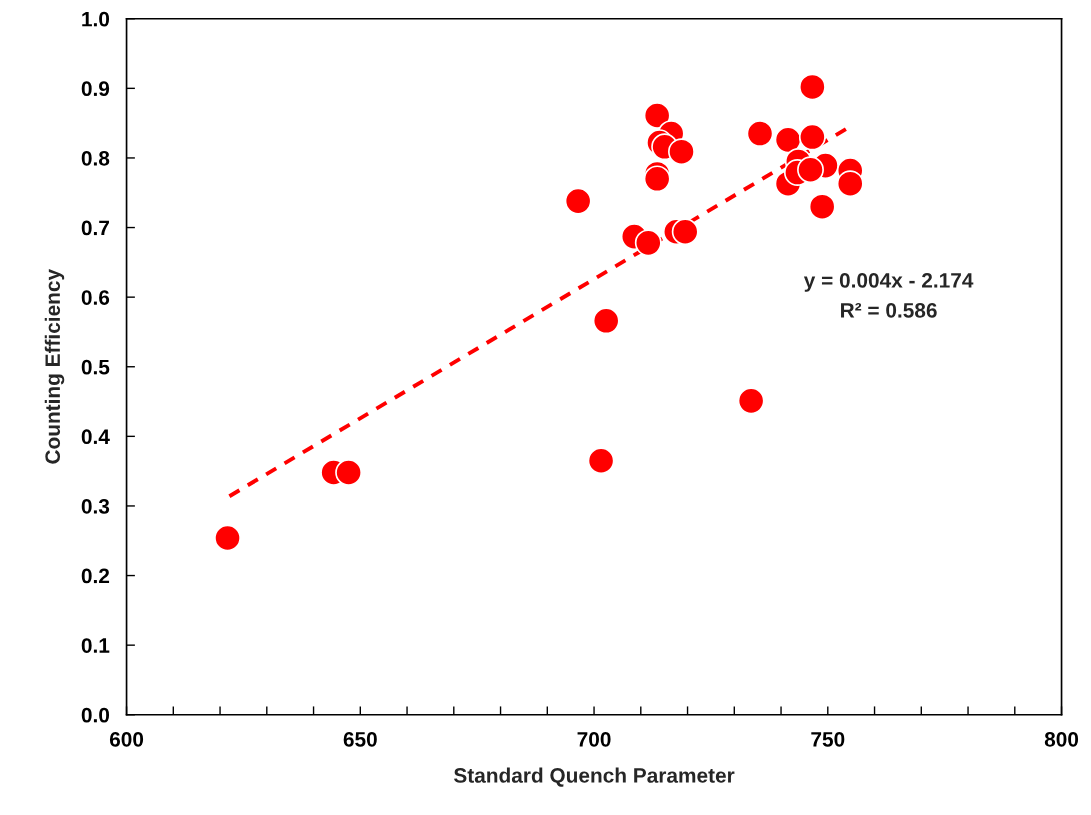 This screenshot has height=815, width=1091. What do you see at coordinates (594, 739) in the screenshot?
I see `x-tick-label: 700` at bounding box center [594, 739].